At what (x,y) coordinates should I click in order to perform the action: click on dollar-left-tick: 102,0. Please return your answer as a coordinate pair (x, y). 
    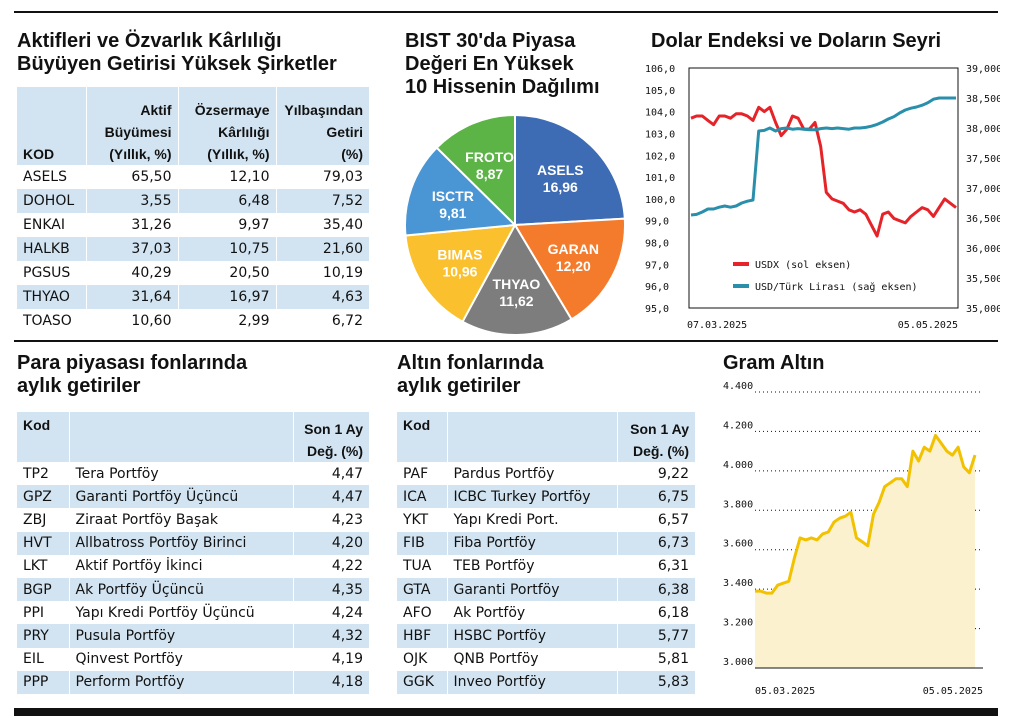
    Looking at the image, I should click on (660, 156).